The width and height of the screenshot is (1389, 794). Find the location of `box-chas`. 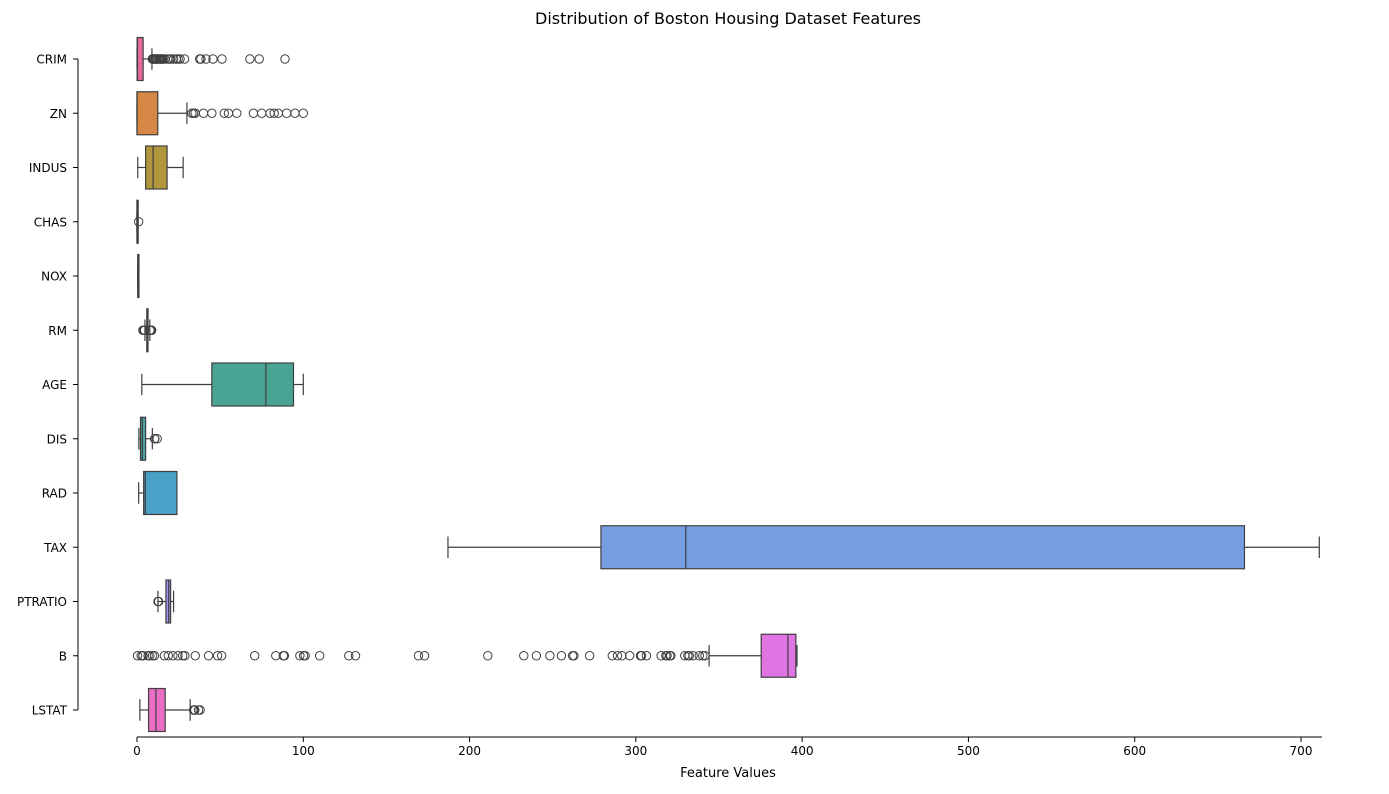

box-chas is located at coordinates (138, 221).